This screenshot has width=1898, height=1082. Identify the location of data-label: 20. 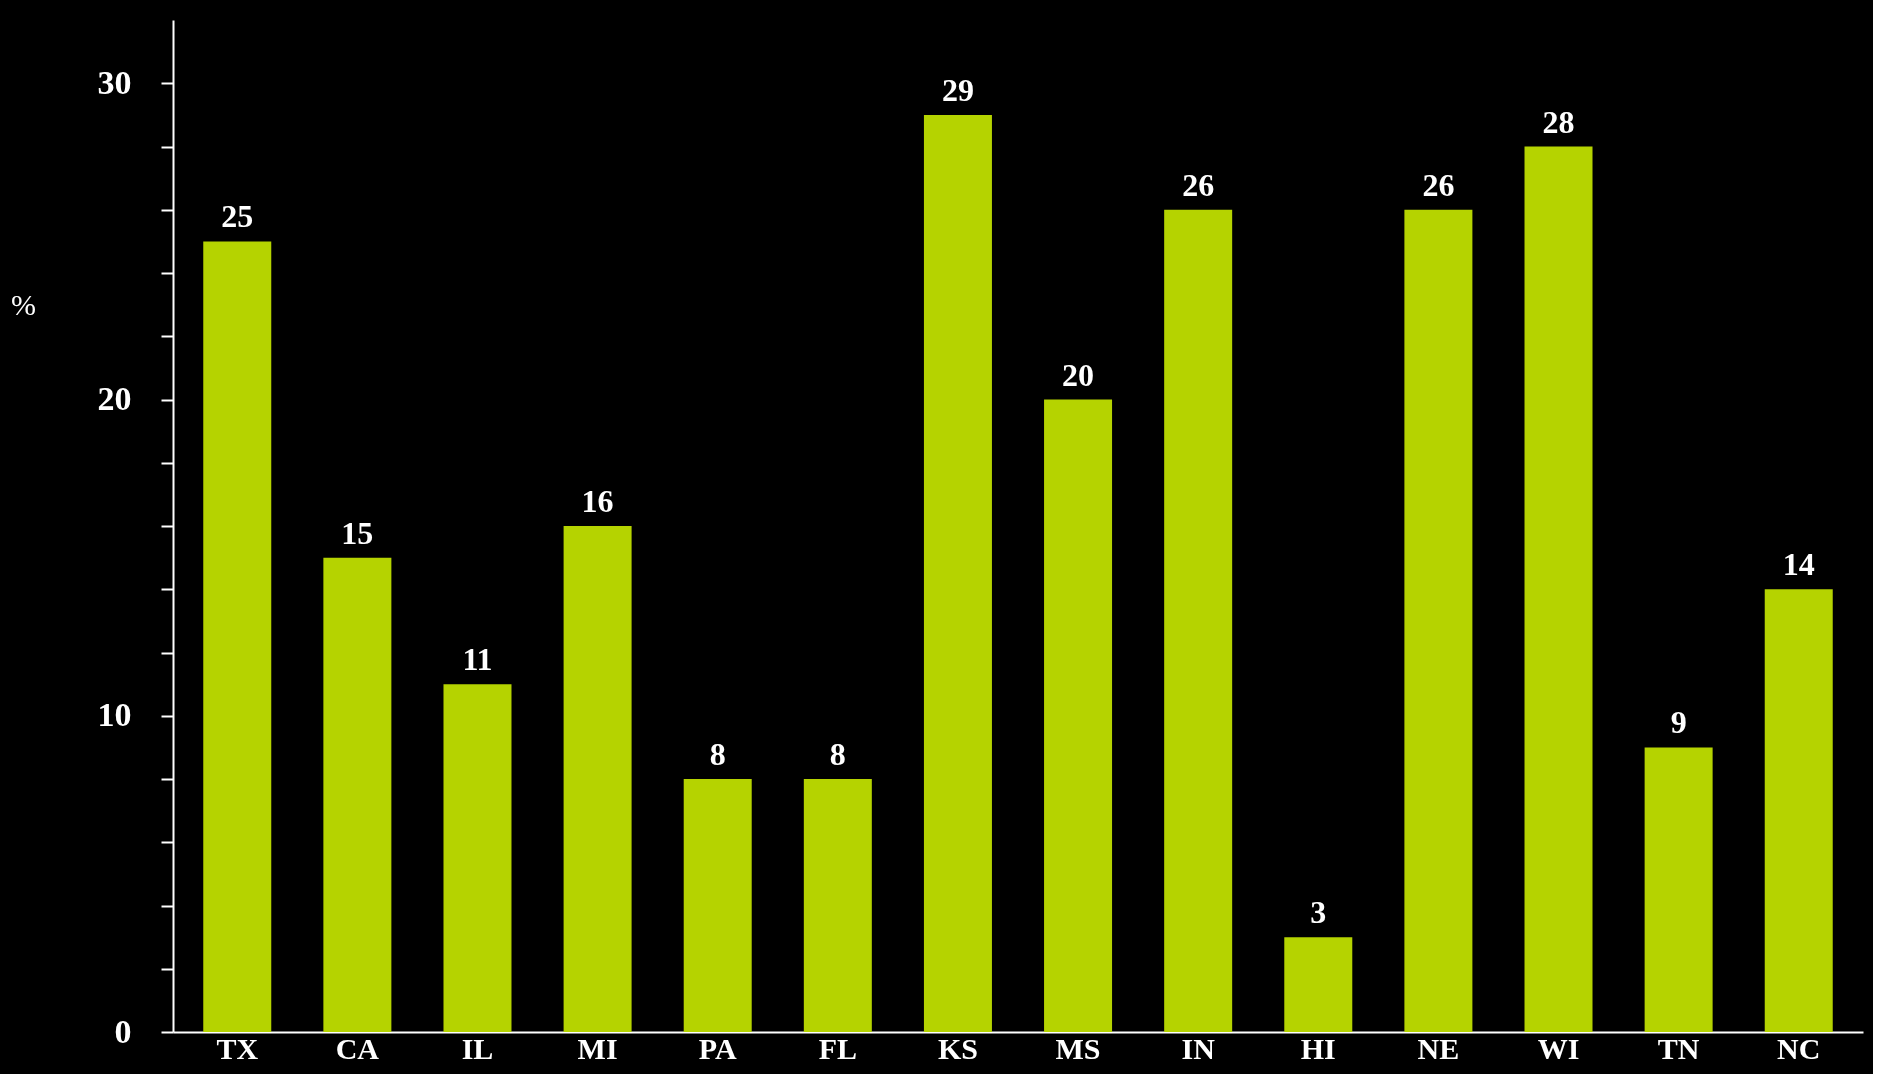
(1078, 374).